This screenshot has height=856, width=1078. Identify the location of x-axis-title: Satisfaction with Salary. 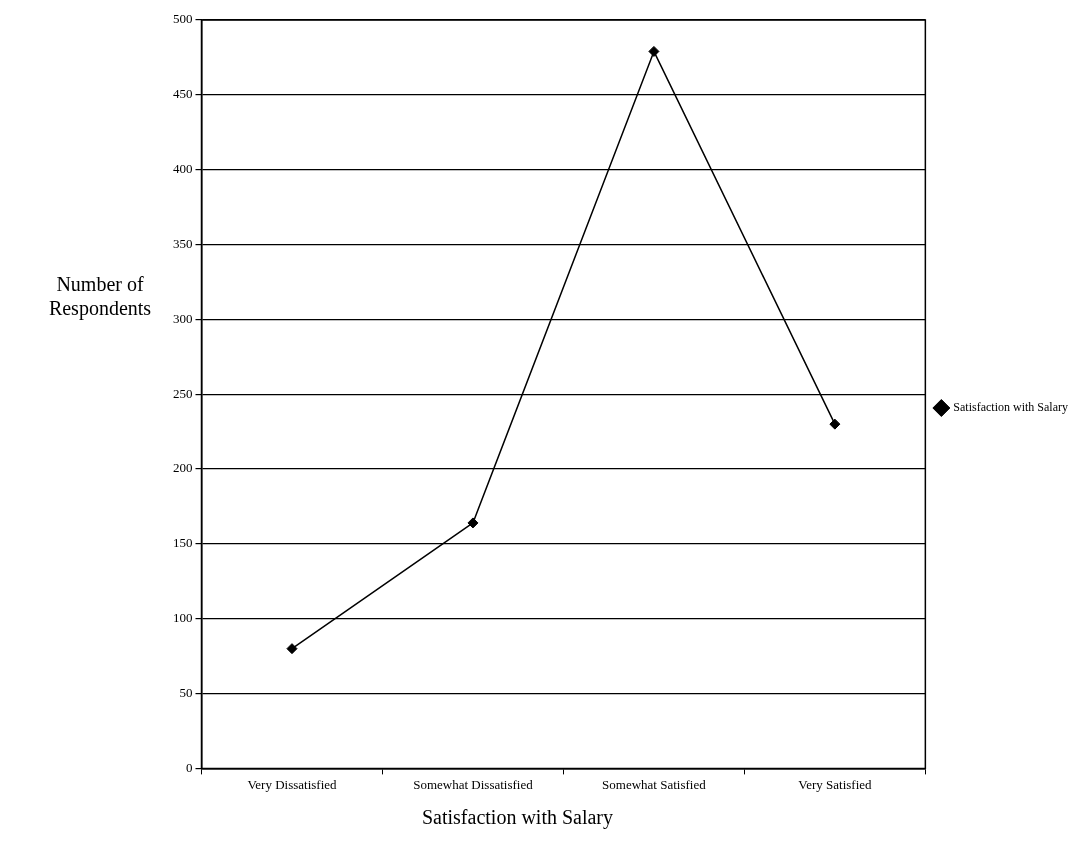
(517, 817).